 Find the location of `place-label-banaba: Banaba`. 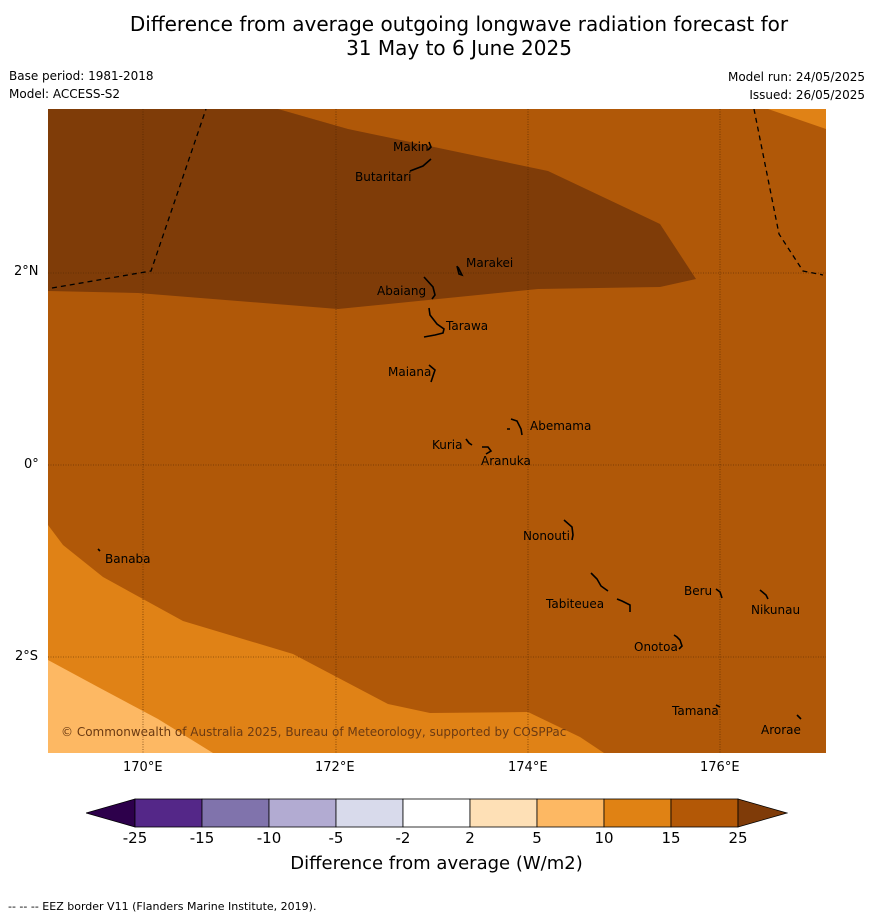

place-label-banaba: Banaba is located at coordinates (128, 559).